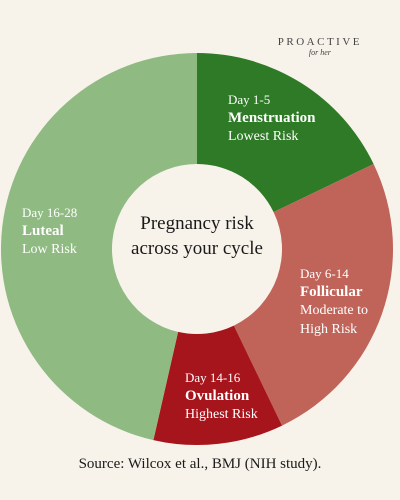 This screenshot has width=400, height=500. I want to click on slice-label: Day 14-16 Ovulation Highest Risk, so click(221, 397).